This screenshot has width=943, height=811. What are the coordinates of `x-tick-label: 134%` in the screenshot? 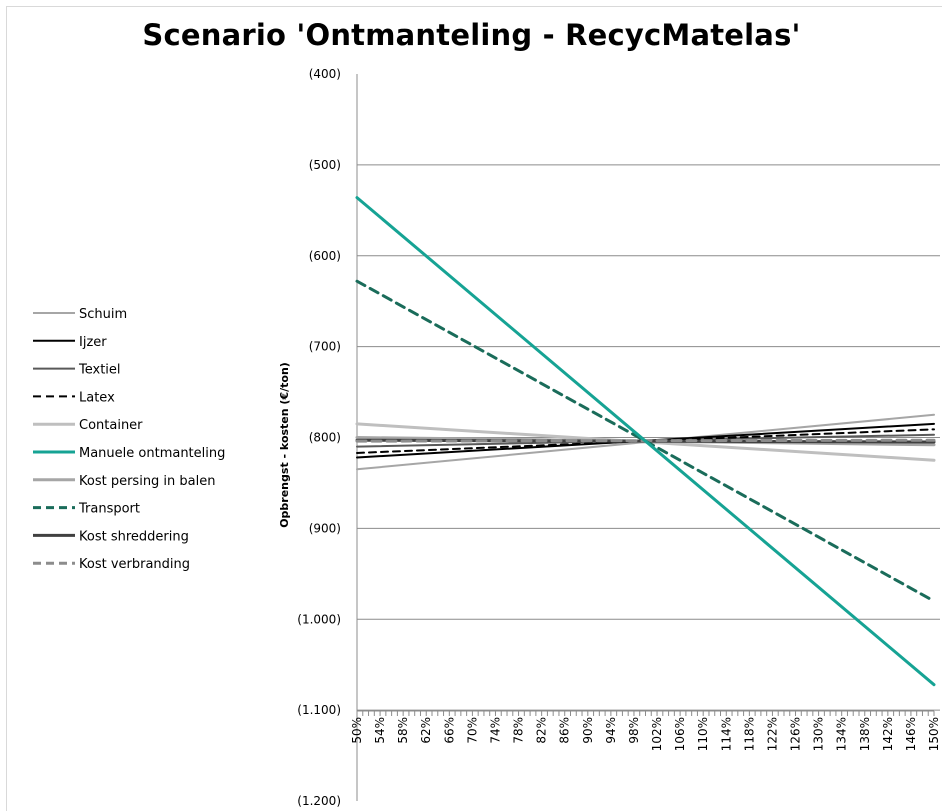 It's located at (842, 734).